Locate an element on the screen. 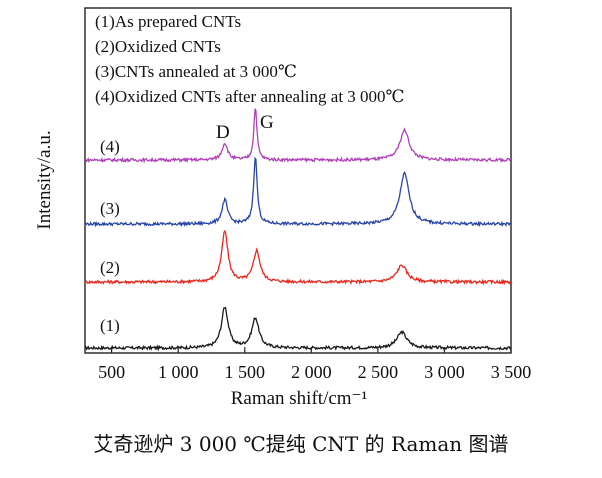  series-label-2: (2) is located at coordinates (110, 267).